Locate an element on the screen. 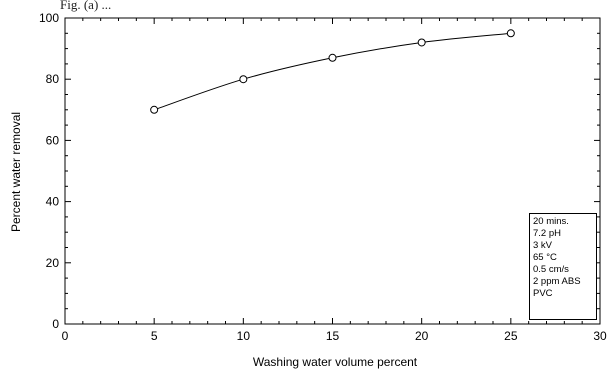  condition-line: 65 °C is located at coordinates (545, 257).